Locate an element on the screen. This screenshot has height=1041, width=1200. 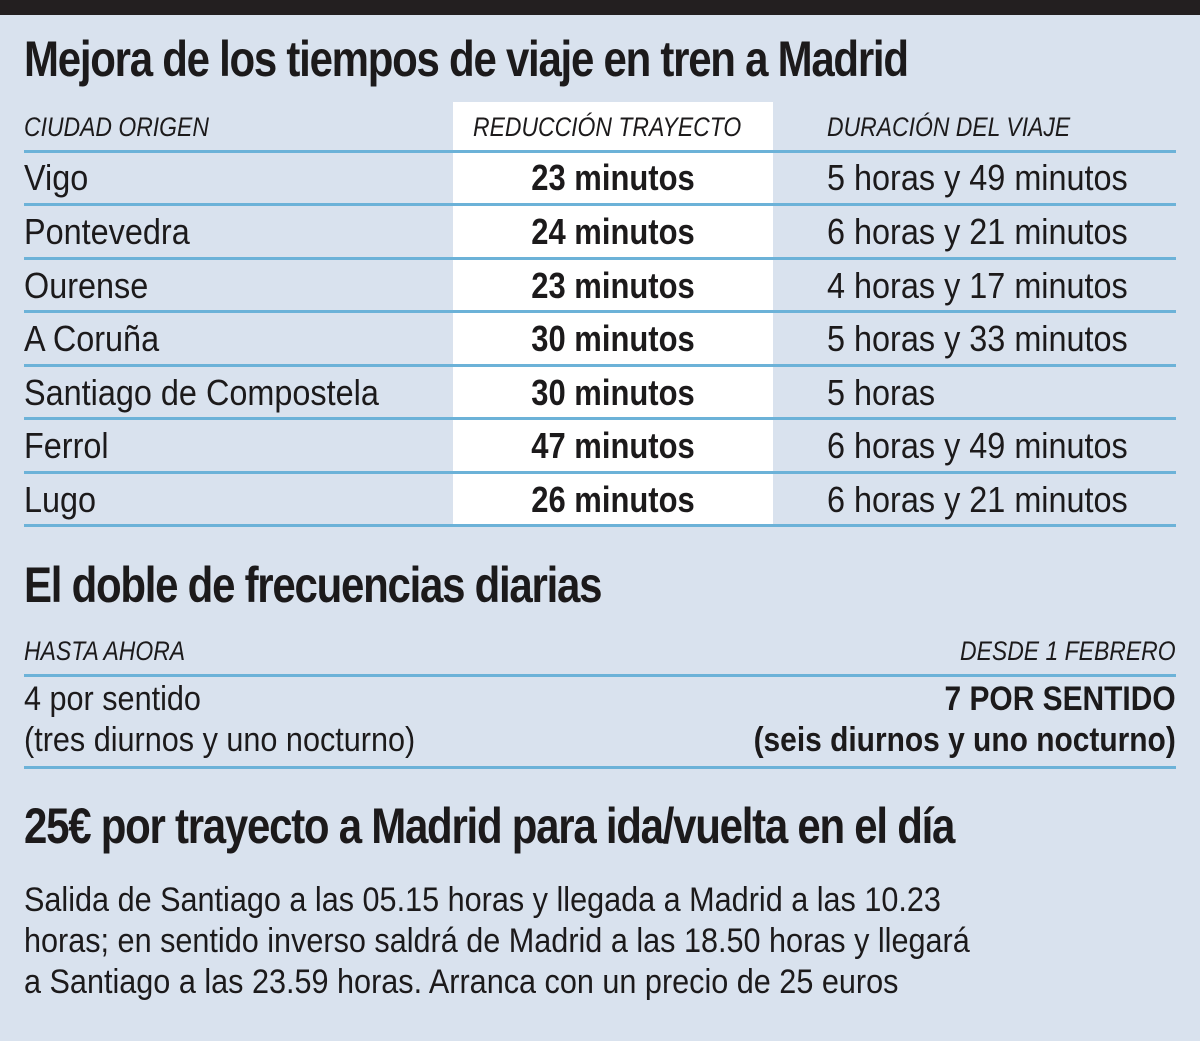
header-divider is located at coordinates (600, 151).